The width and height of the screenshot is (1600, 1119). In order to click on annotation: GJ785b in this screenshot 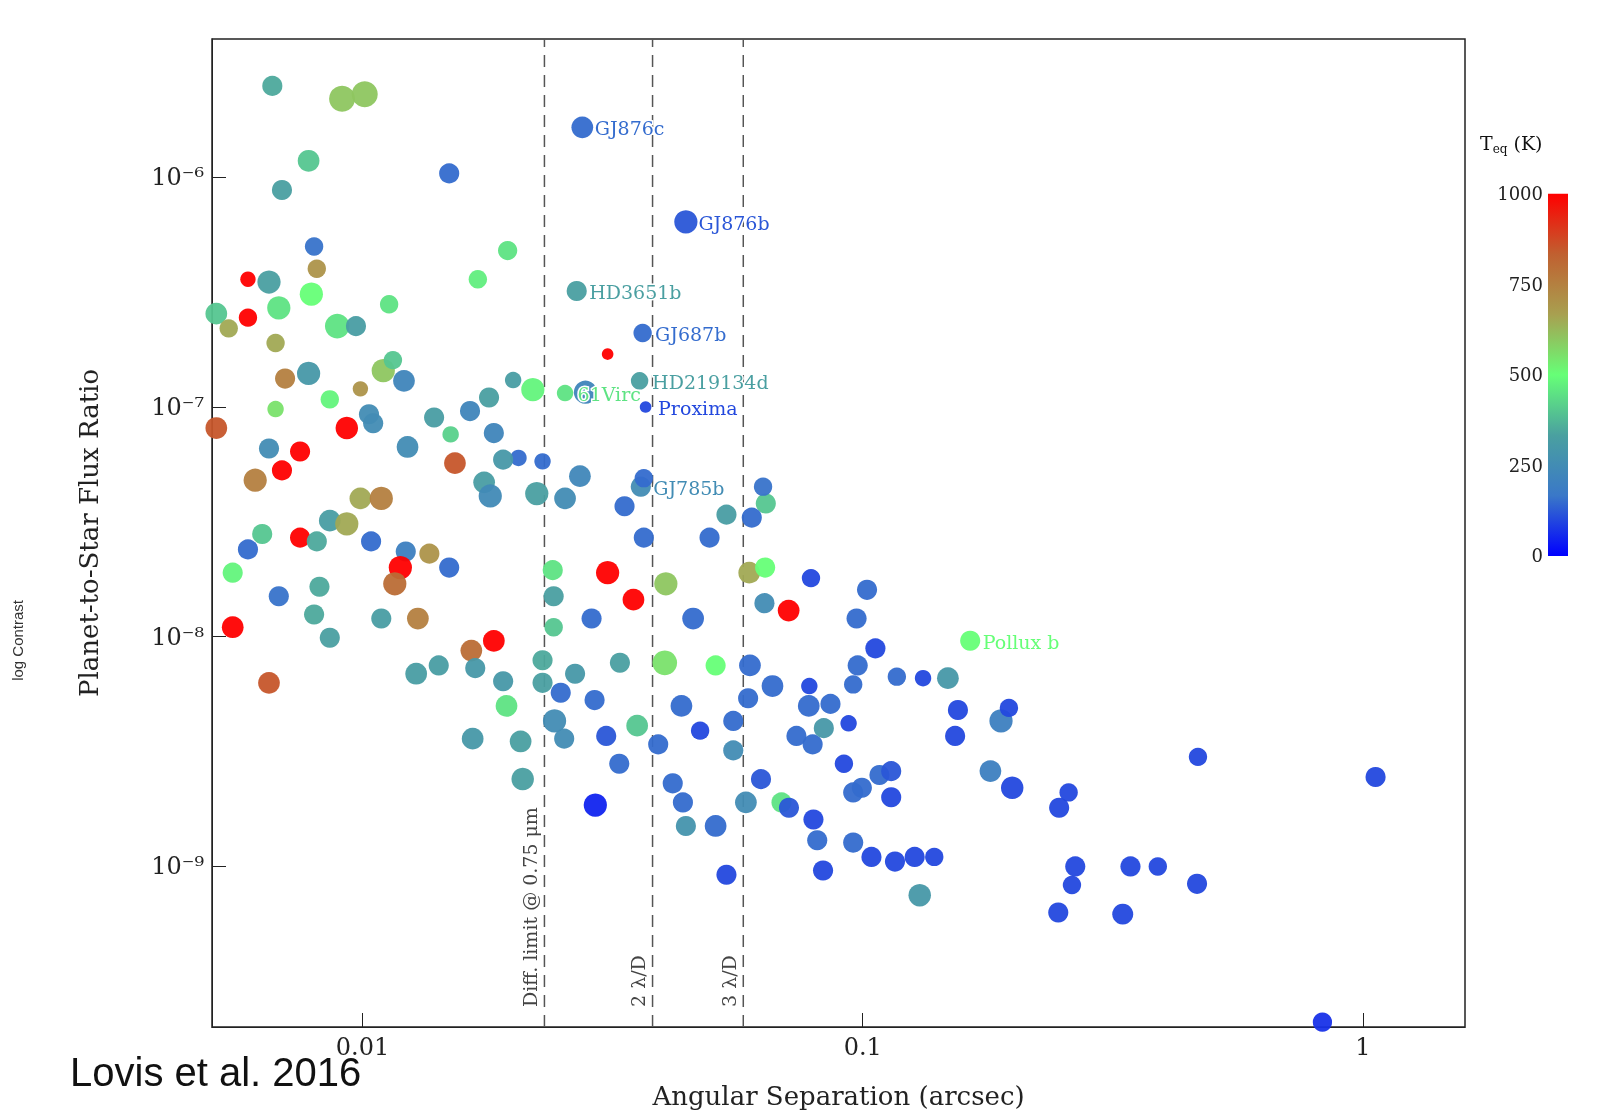, I will do `click(689, 487)`.